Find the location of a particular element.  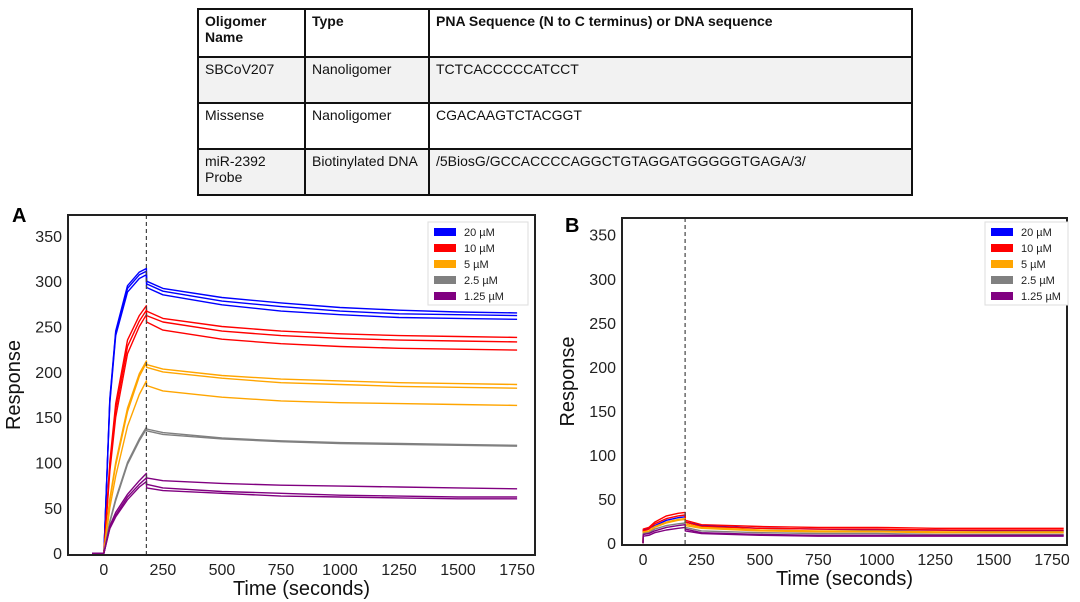

table-row: SBCoV207 Nanoligomer TCTCACCCCCATCCT is located at coordinates (555, 80).